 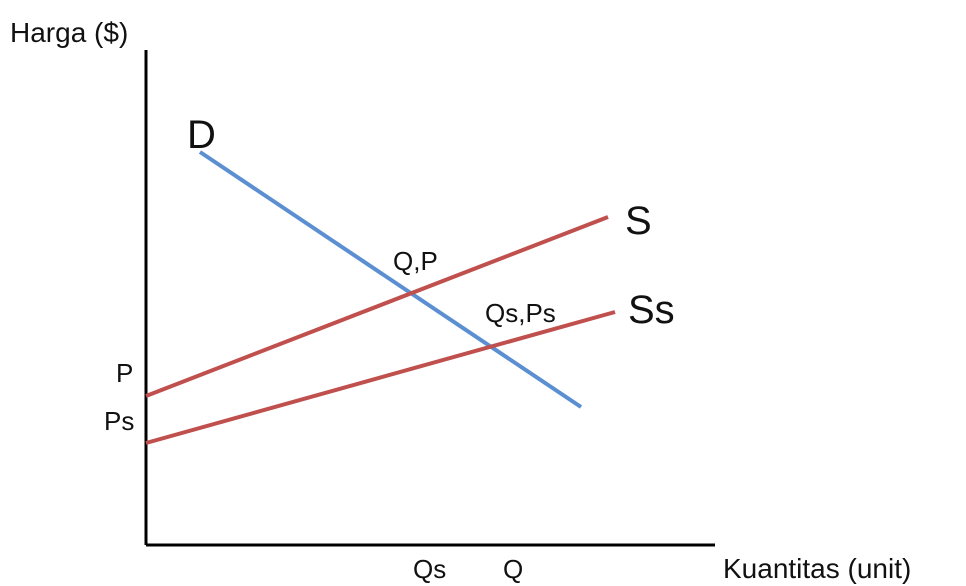 I want to click on supply-curve-ss, so click(x=380, y=377).